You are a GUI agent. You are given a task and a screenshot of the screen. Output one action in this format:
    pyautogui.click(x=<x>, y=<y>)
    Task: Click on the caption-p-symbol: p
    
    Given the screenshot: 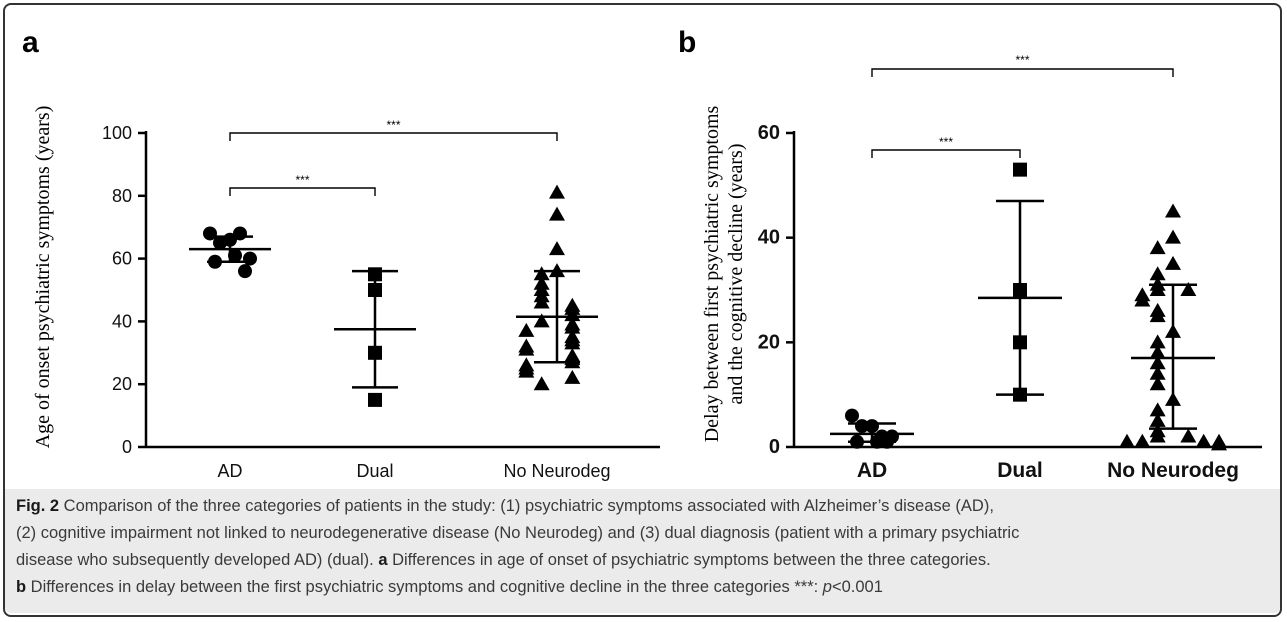 What is the action you would take?
    pyautogui.click(x=827, y=587)
    